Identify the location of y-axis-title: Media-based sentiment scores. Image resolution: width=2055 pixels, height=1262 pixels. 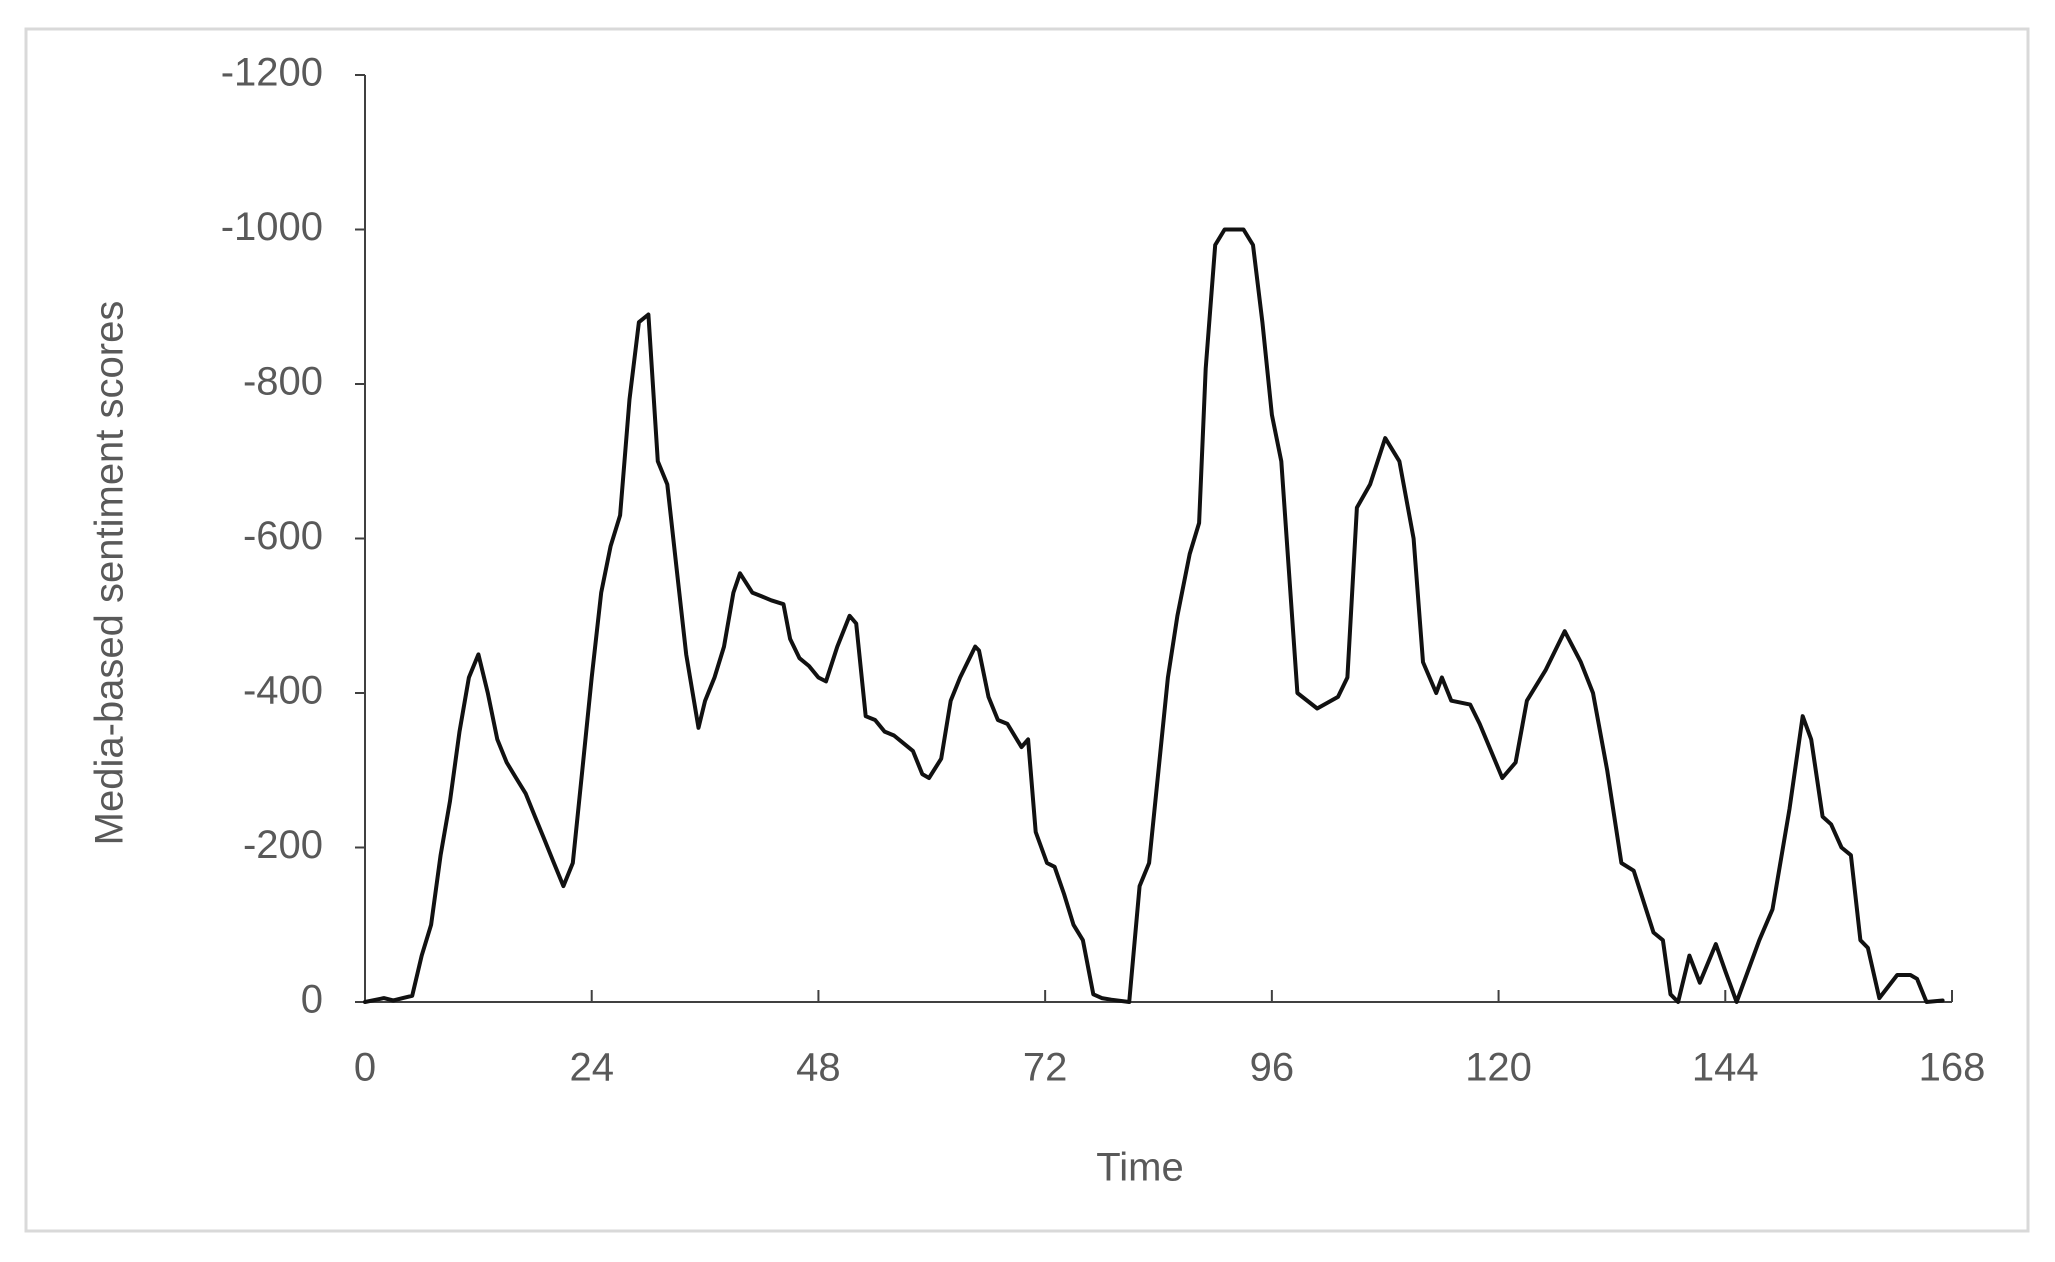
(110, 573).